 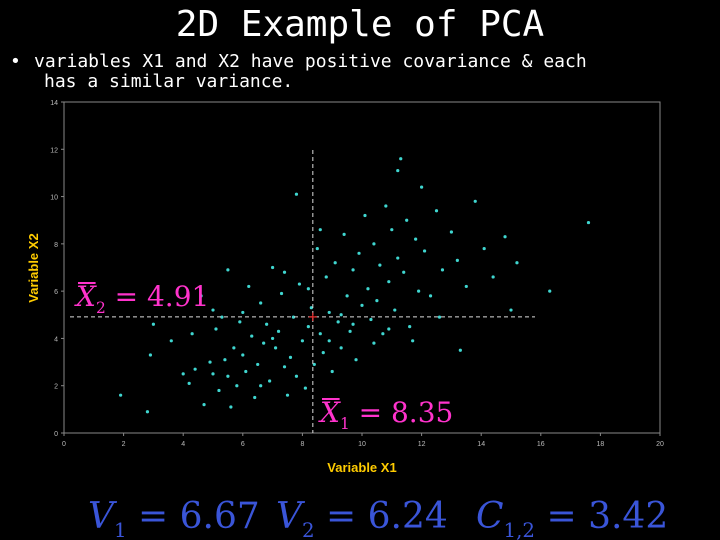 What do you see at coordinates (601, 444) in the screenshot?
I see `x-tick-label: 18` at bounding box center [601, 444].